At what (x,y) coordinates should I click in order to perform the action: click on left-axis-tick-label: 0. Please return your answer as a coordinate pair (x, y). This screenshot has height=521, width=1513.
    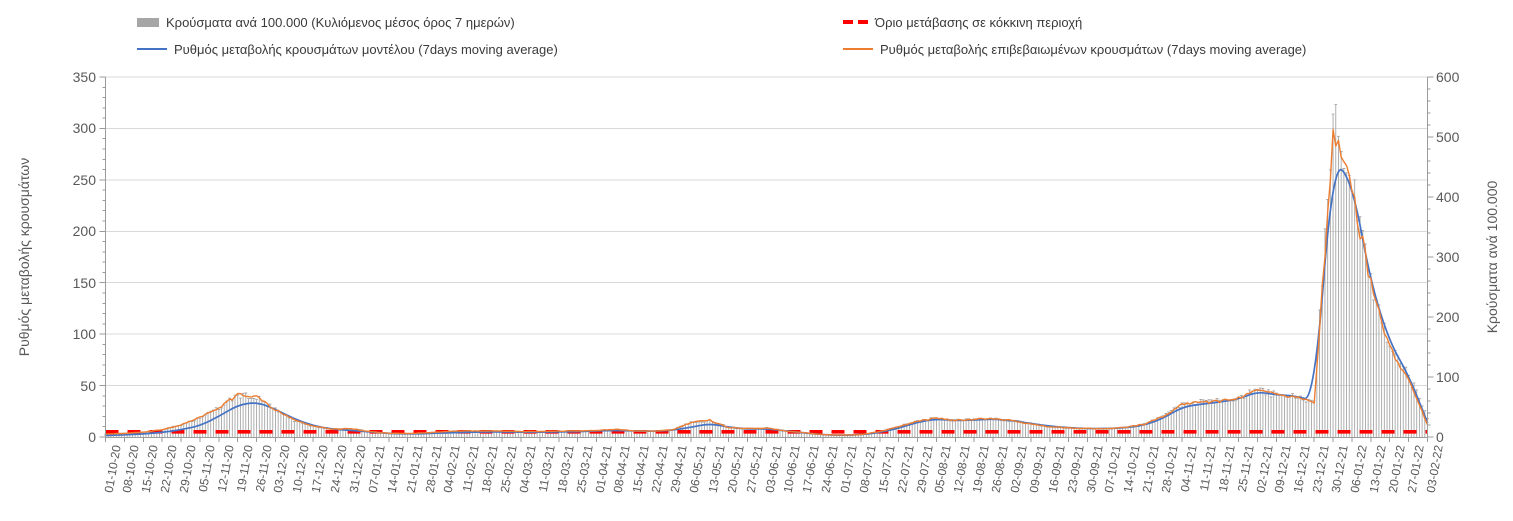
    Looking at the image, I should click on (92, 437).